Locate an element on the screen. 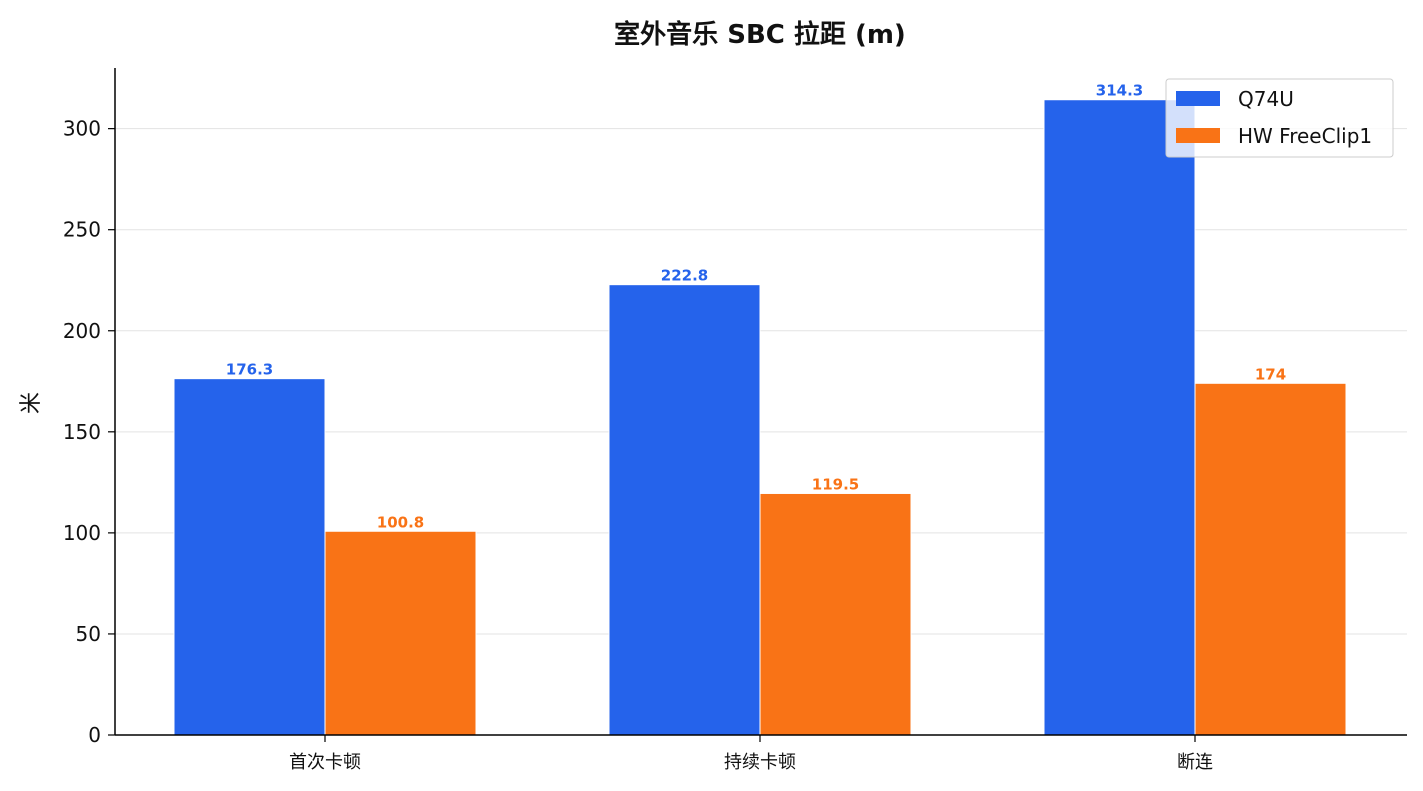 Image resolution: width=1423 pixels, height=791 pixels. y-tick-label: 150 is located at coordinates (82, 432).